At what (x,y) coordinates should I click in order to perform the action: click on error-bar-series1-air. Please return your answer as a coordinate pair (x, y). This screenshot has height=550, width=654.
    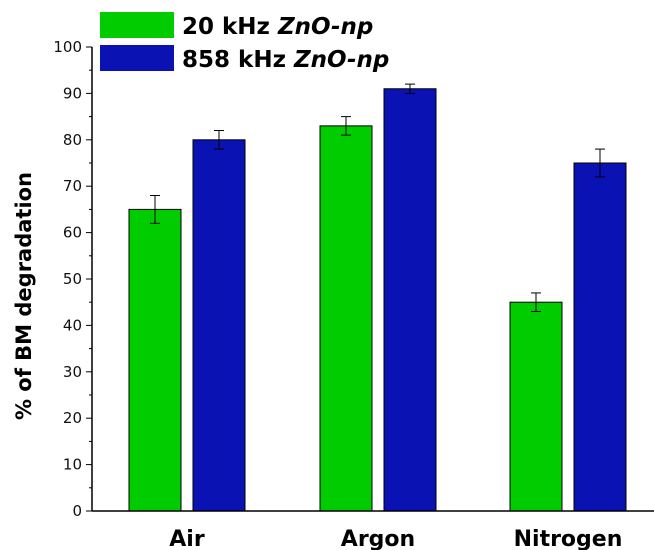
    Looking at the image, I should click on (219, 140).